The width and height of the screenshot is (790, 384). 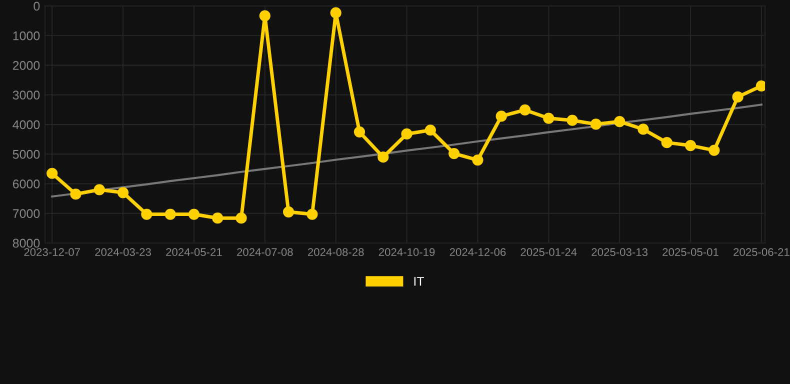 I want to click on y-tick-label: 1000, so click(x=26, y=35).